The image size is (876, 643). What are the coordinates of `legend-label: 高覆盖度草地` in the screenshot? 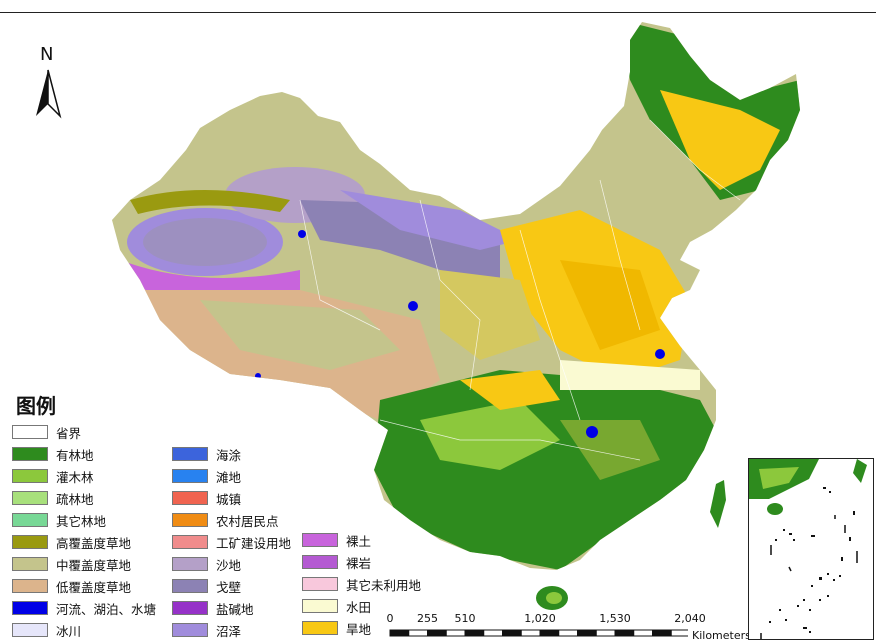 It's located at (94, 543).